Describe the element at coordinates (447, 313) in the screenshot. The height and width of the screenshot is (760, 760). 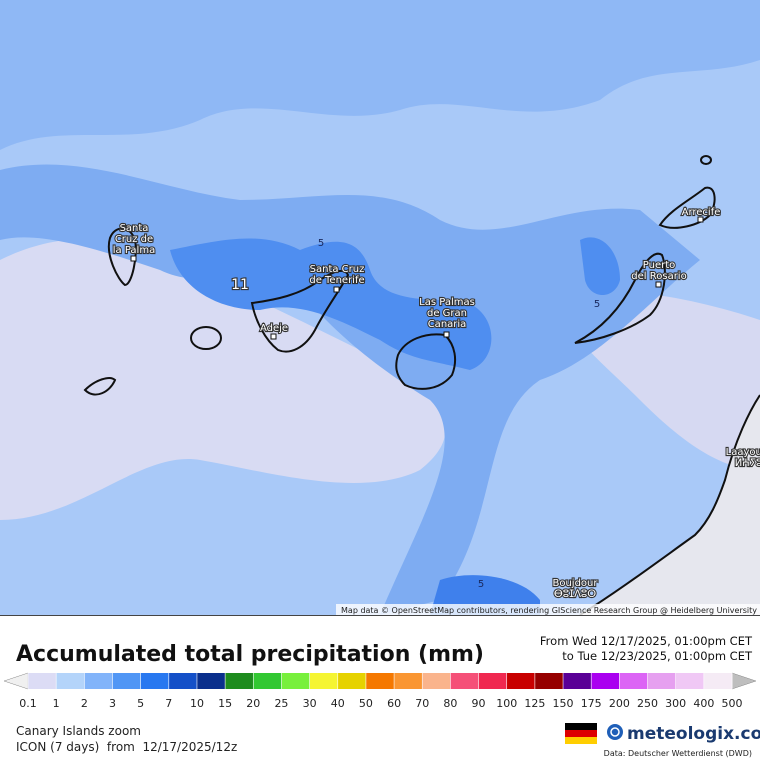
I see `city-label: Las Palmas de Gran Canaria` at that location.